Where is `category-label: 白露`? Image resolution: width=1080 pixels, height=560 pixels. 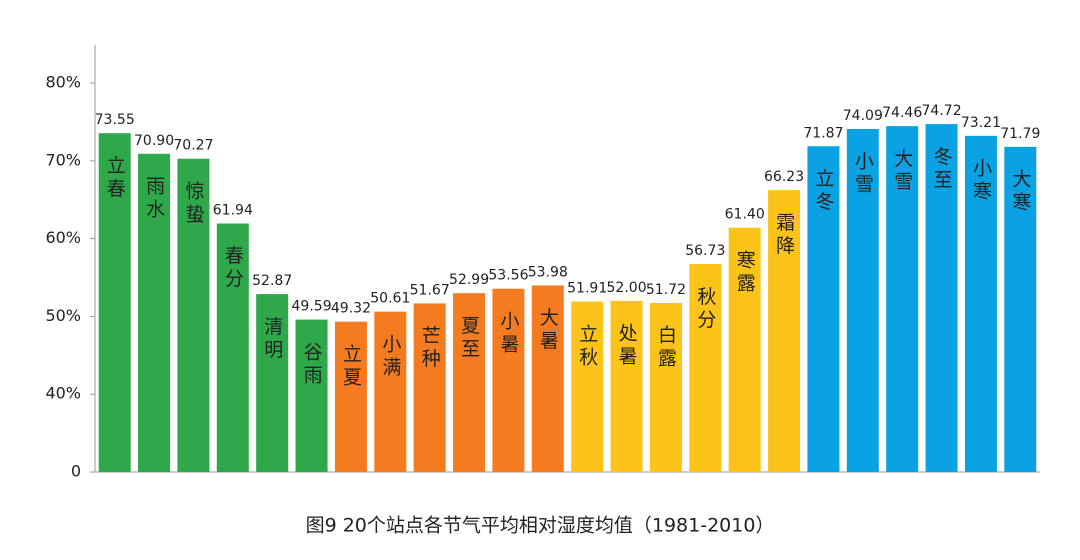
category-label: 白露 is located at coordinates (666, 348).